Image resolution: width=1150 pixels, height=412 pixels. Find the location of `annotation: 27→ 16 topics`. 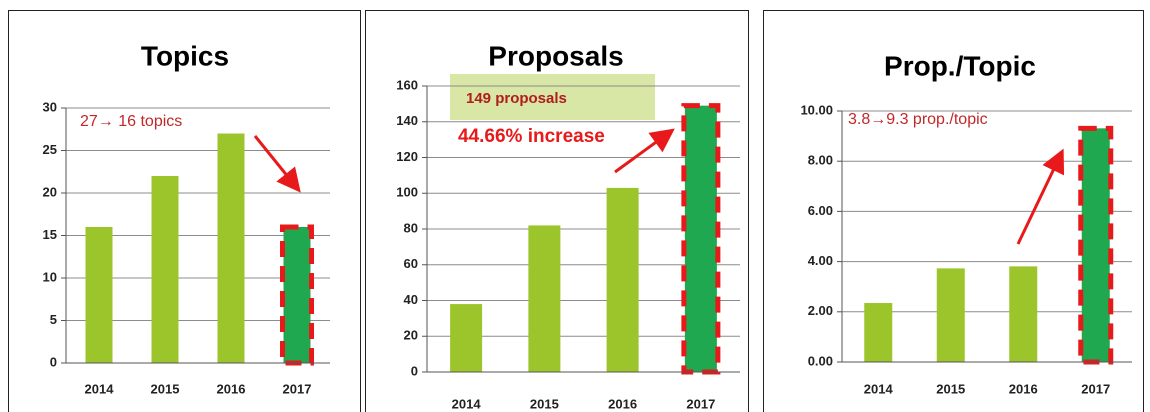

annotation: 27→ 16 topics is located at coordinates (131, 121).